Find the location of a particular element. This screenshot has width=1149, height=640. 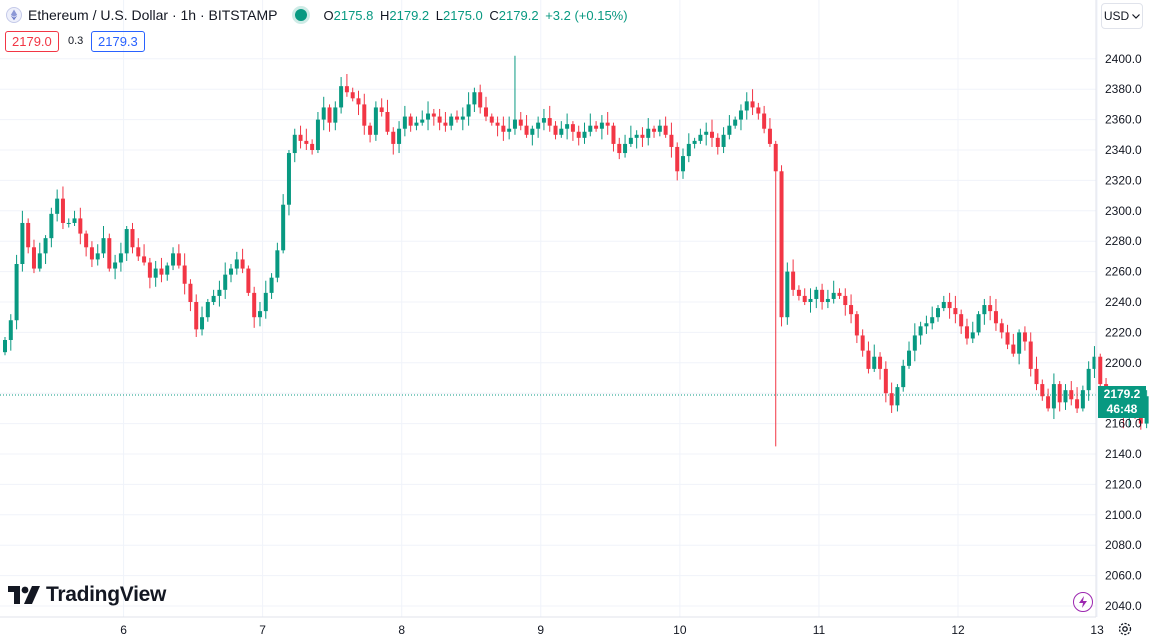

price-tick-label: 2340.0 is located at coordinates (1123, 150).